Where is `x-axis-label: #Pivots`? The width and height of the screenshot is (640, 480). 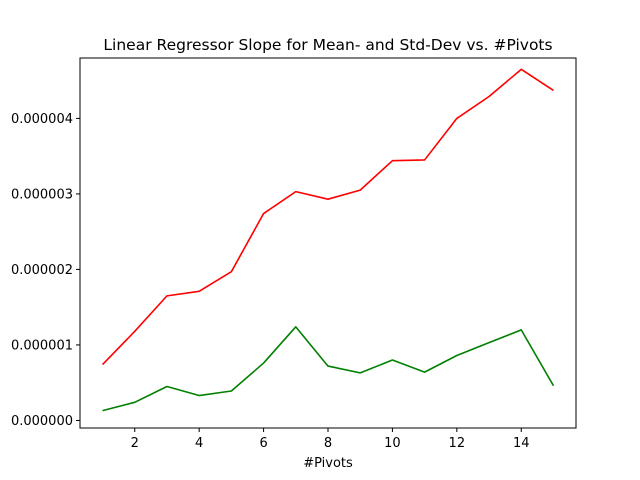 x-axis-label: #Pivots is located at coordinates (328, 463).